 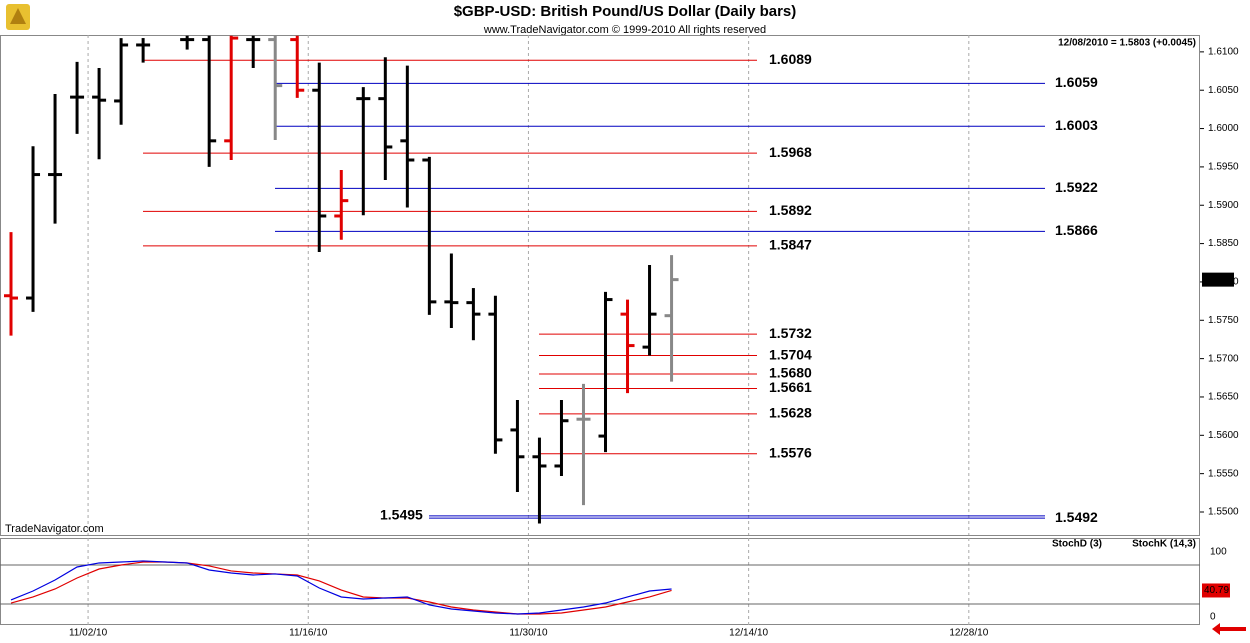 I want to click on y-tick-label: 1.6050, so click(x=1223, y=90).